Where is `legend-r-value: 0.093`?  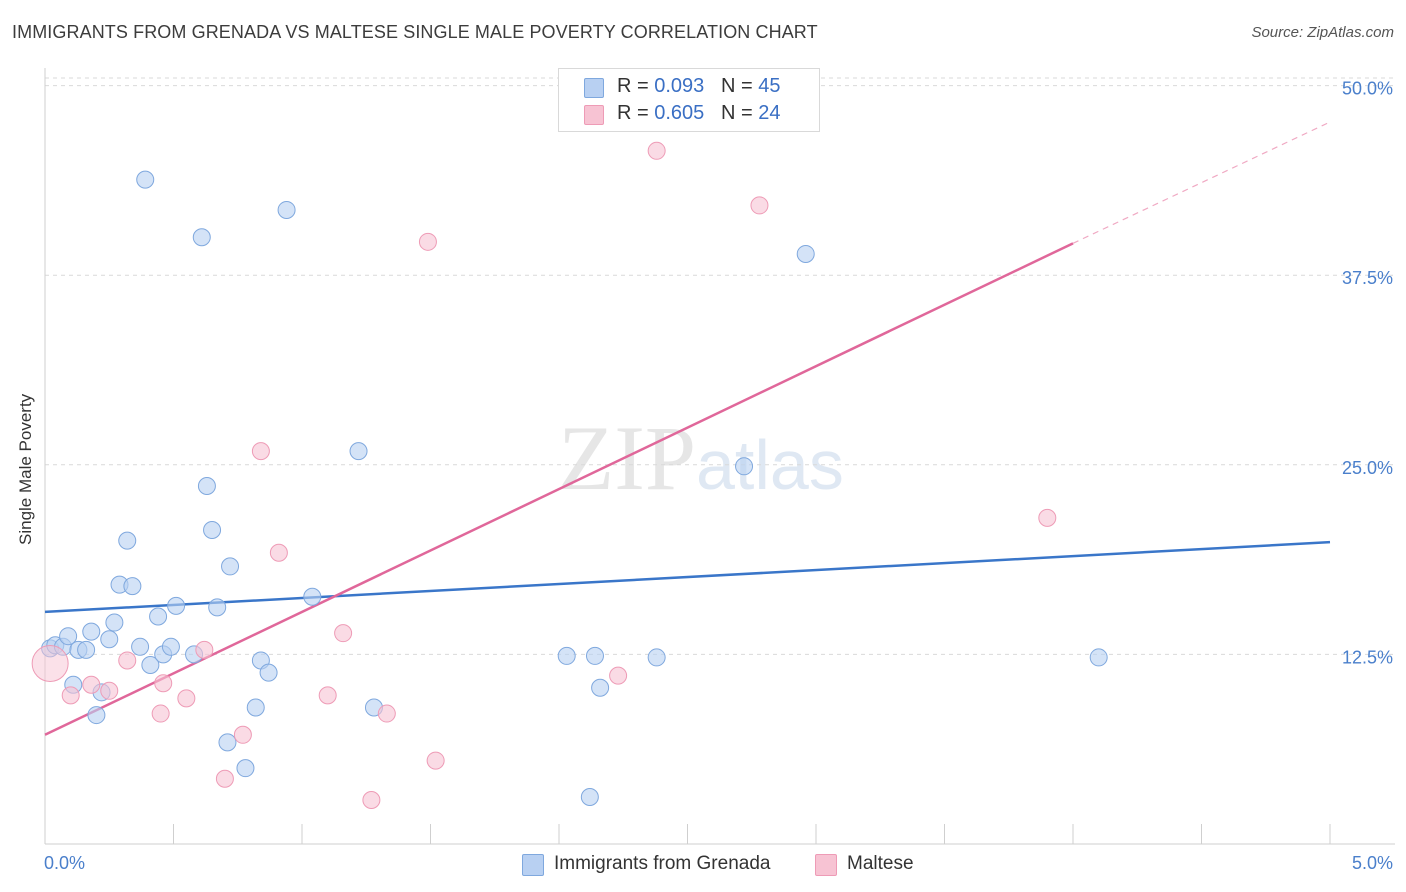
legend-r-value: 0.093 is located at coordinates (679, 86).